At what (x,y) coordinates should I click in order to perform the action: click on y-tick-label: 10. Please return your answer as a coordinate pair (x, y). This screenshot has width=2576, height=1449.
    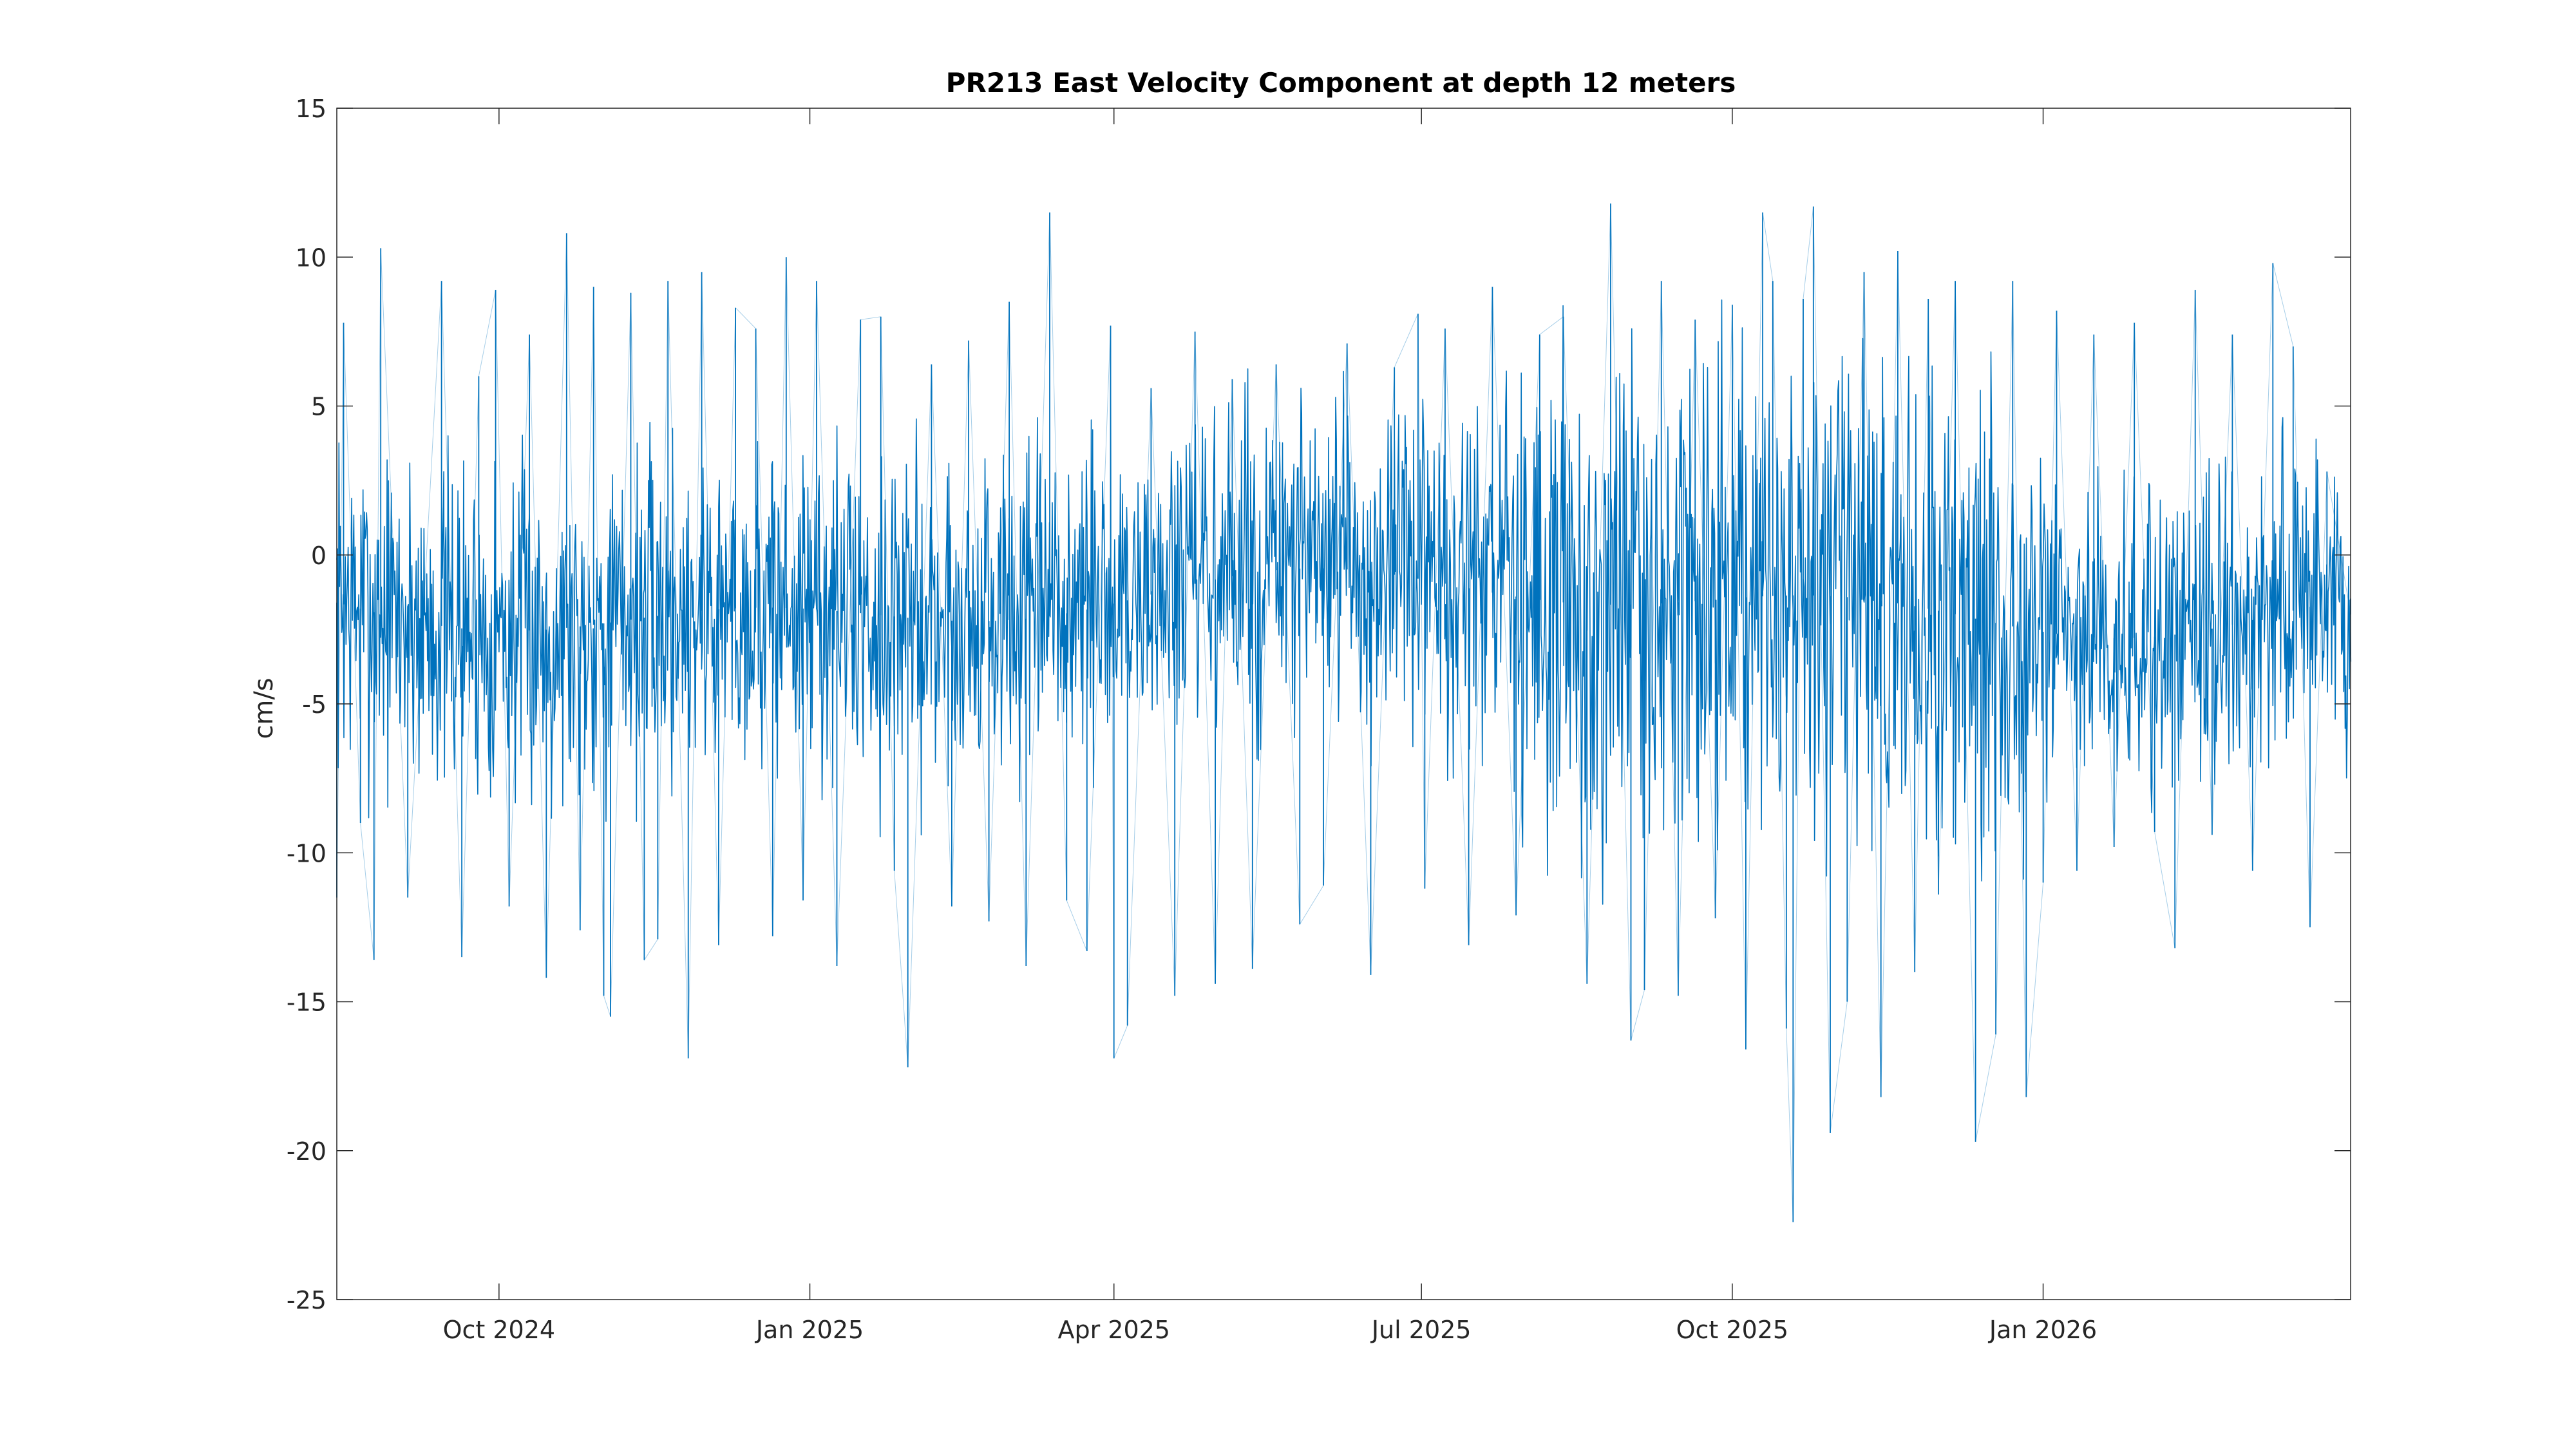
    Looking at the image, I should click on (311, 257).